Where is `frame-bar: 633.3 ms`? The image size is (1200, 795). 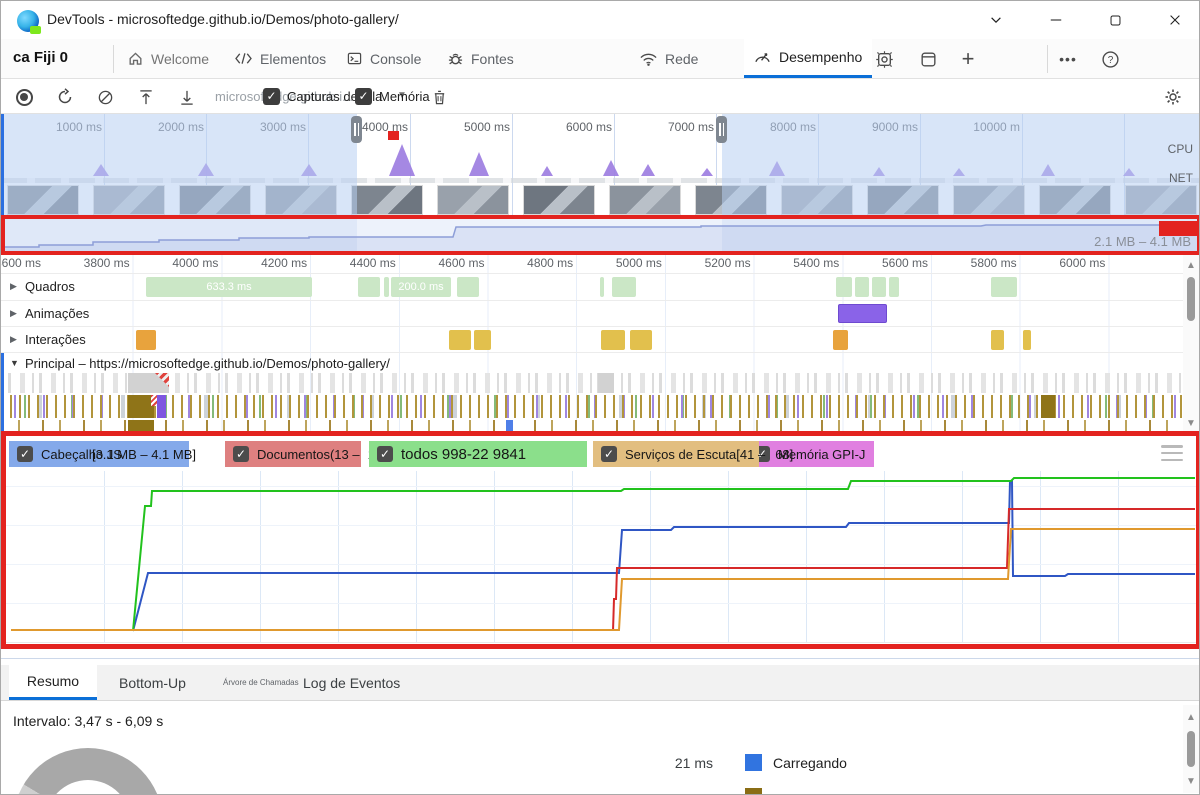
frame-bar: 633.3 ms is located at coordinates (229, 287).